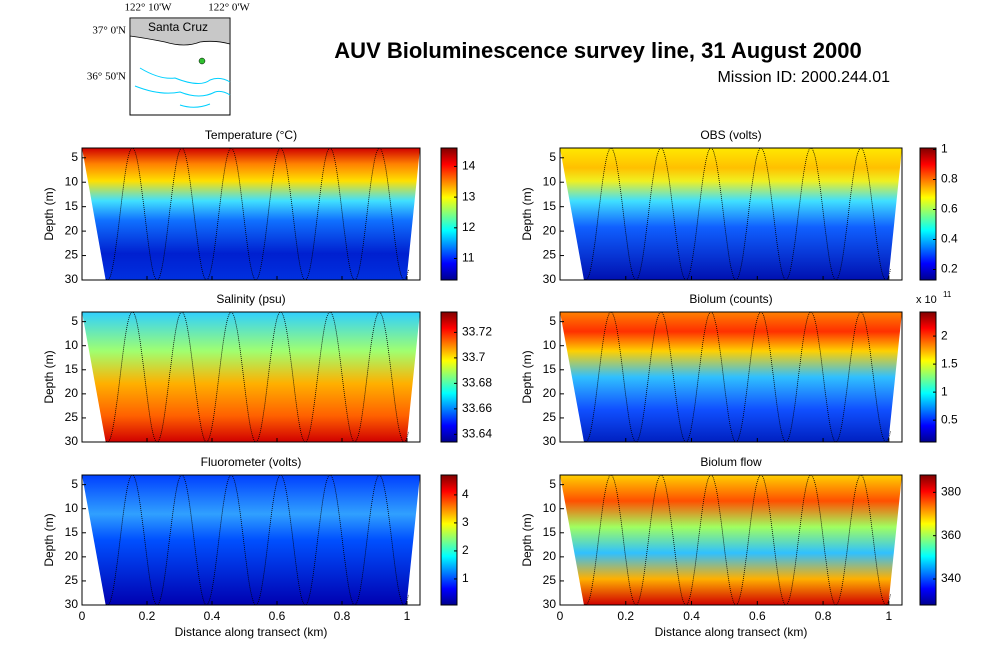 This screenshot has width=1000, height=655. Describe the element at coordinates (469, 196) in the screenshot. I see `colorbar-tick-label: 13` at that location.